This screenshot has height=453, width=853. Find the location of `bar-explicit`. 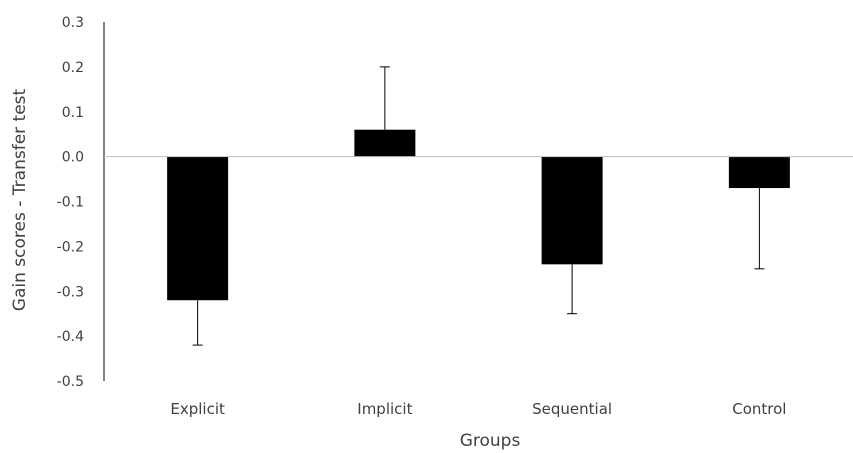

bar-explicit is located at coordinates (198, 228).